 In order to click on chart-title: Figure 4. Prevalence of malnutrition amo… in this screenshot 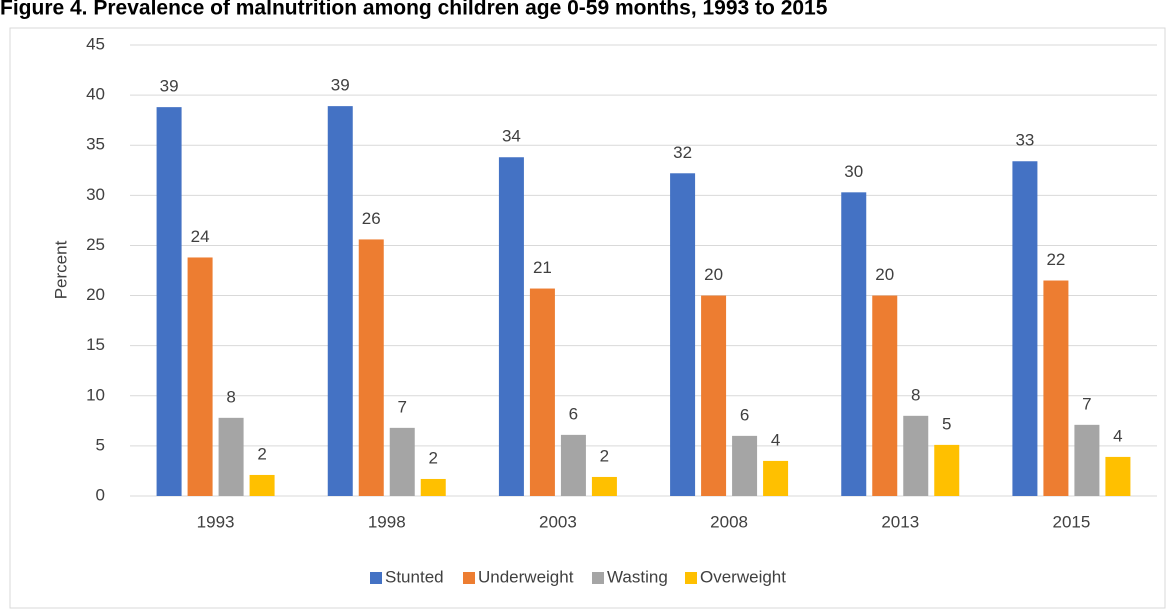, I will do `click(414, 10)`.